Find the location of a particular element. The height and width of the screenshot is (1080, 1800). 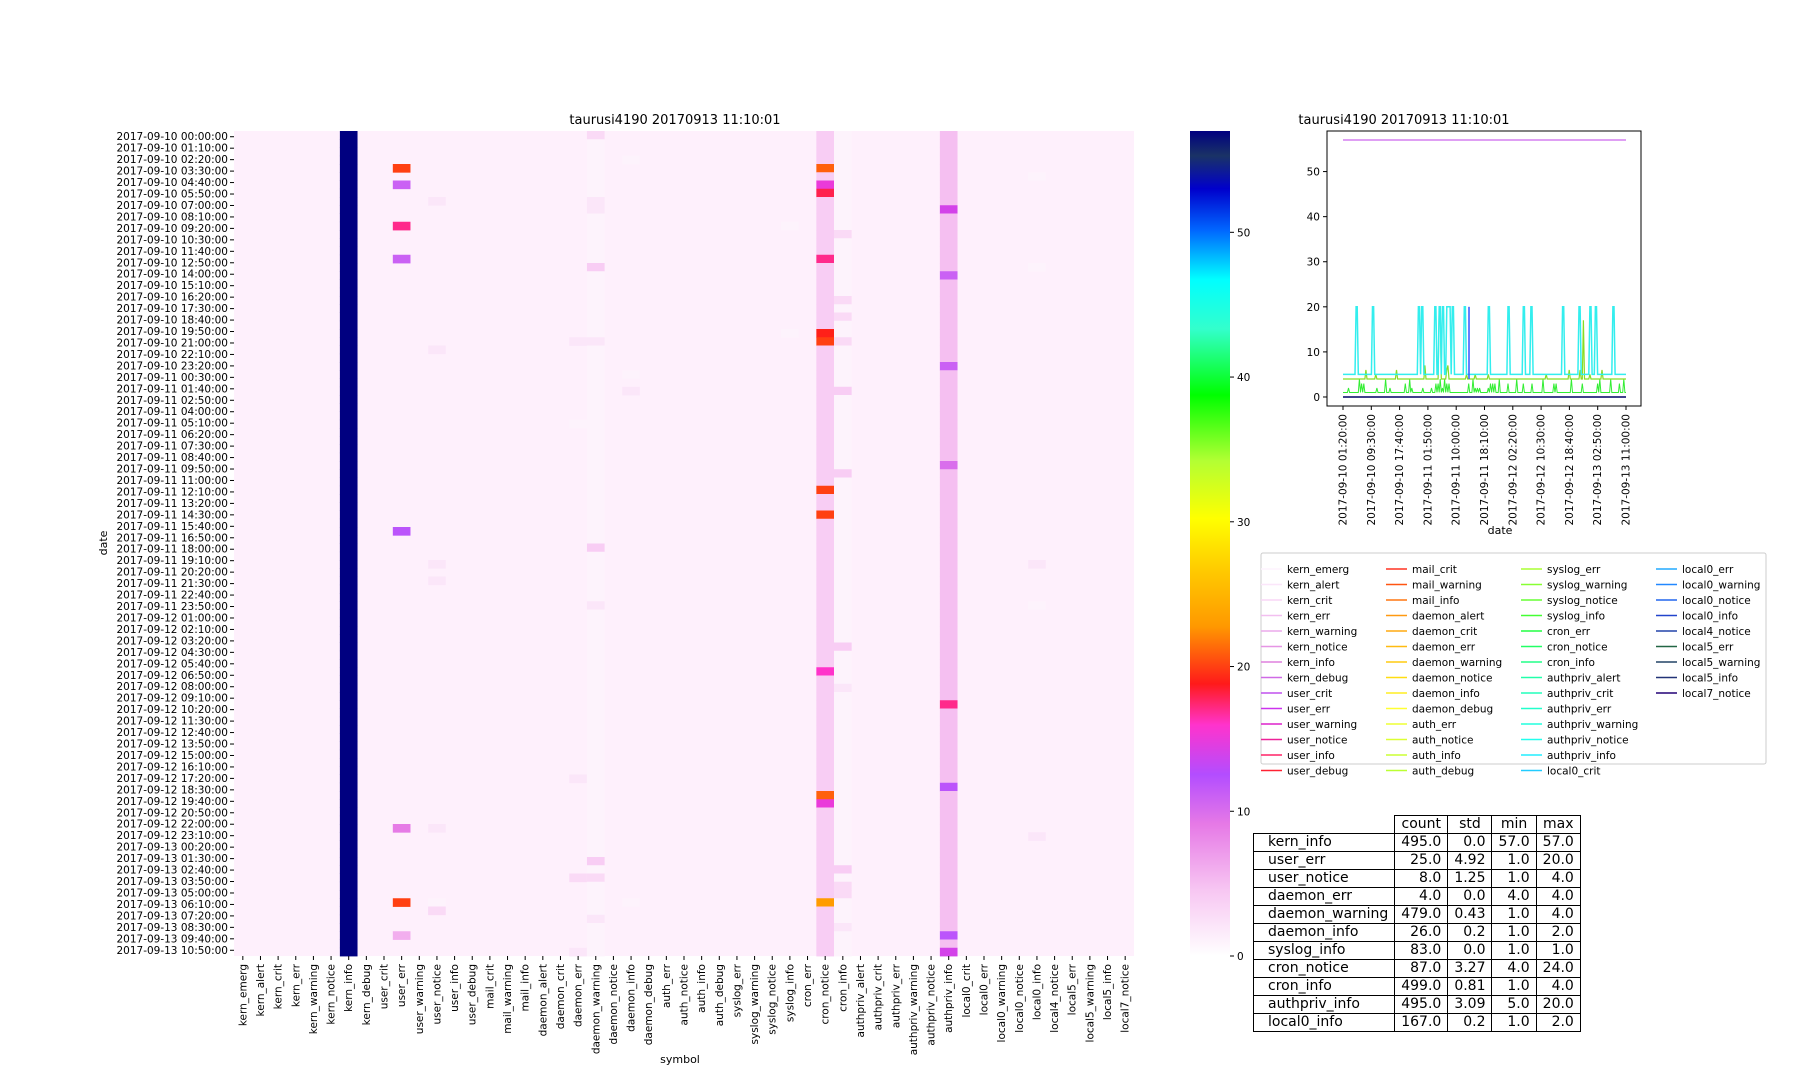

stats-col-std: std is located at coordinates (1470, 824).